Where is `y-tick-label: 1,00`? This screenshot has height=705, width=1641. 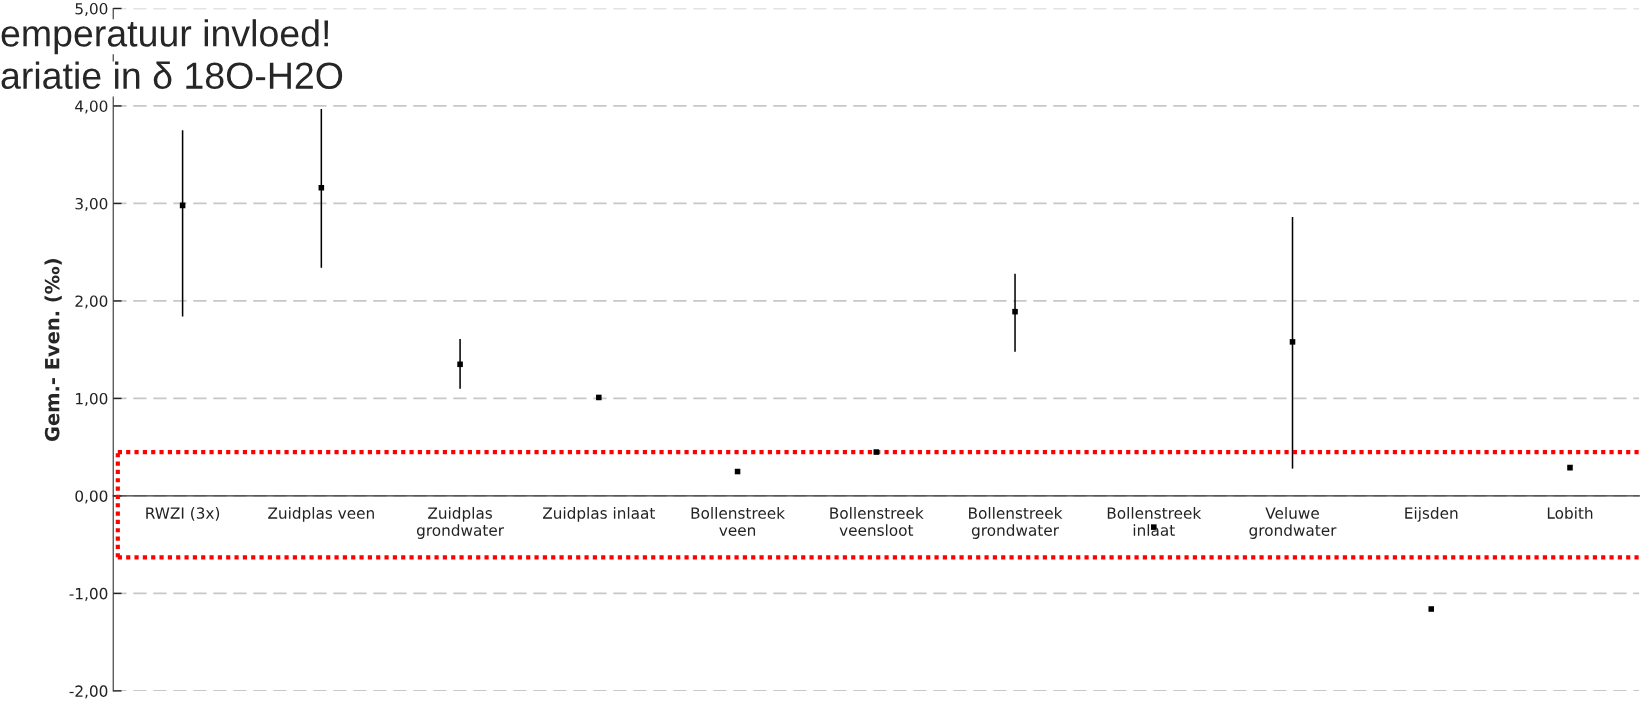
y-tick-label: 1,00 is located at coordinates (92, 399).